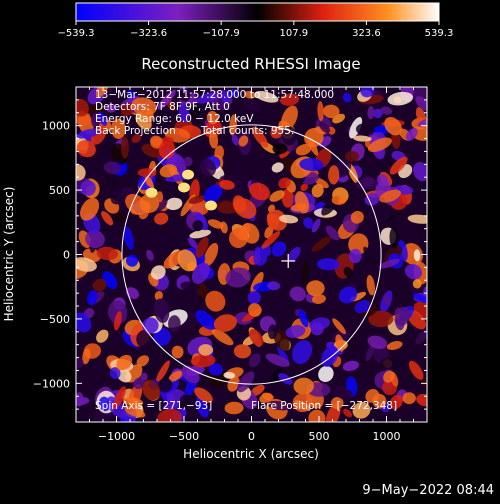 The width and height of the screenshot is (500, 504). What do you see at coordinates (428, 490) in the screenshot?
I see `timestamp: 9−May−2022 08:44` at bounding box center [428, 490].